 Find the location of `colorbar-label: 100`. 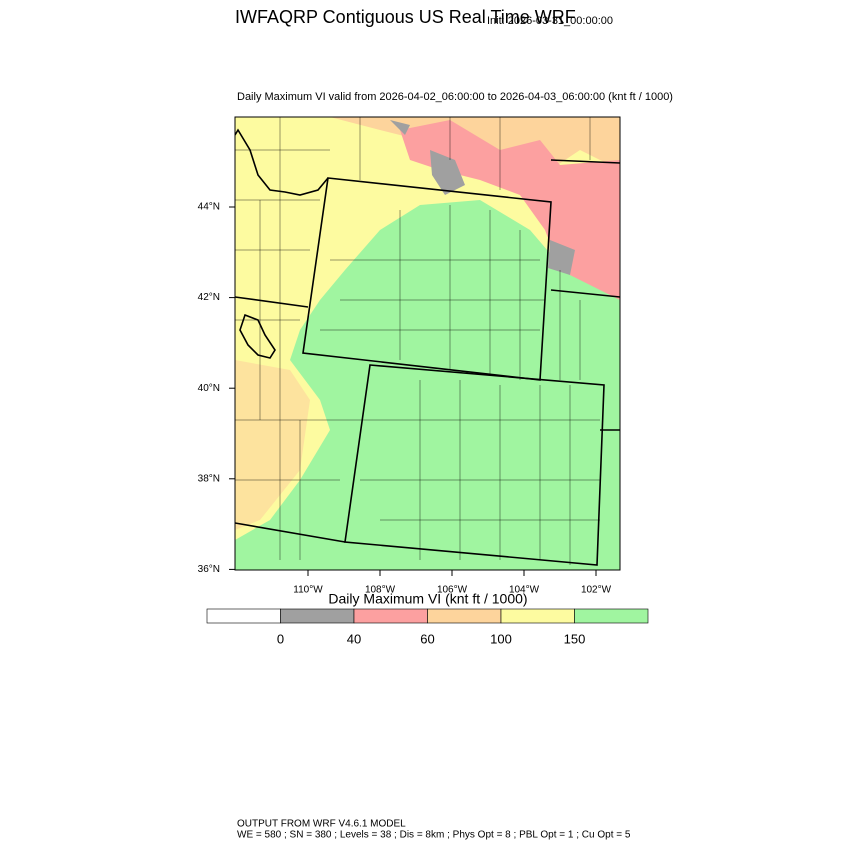

colorbar-label: 100 is located at coordinates (501, 638).